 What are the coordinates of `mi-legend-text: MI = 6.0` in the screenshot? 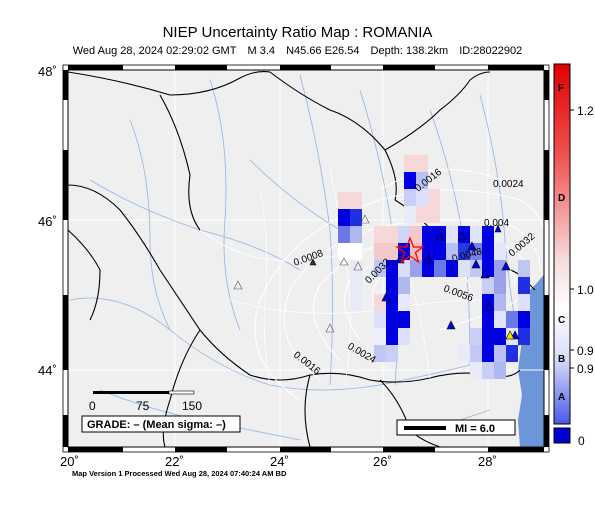 It's located at (475, 429).